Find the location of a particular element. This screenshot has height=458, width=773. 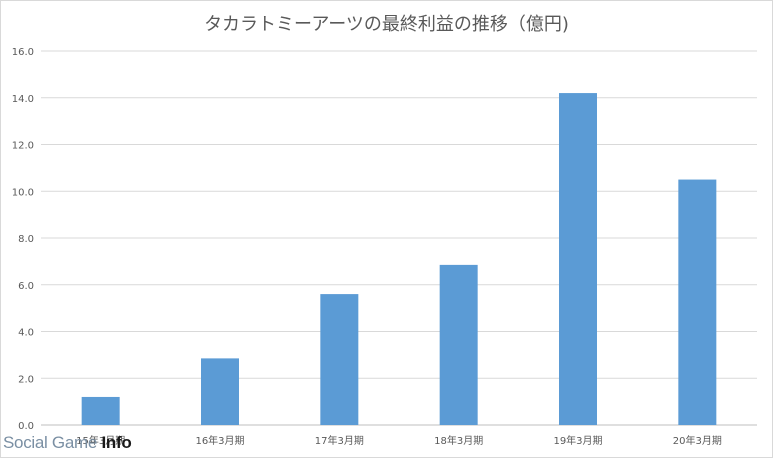

y-tick-label: 14.0 is located at coordinates (23, 99).